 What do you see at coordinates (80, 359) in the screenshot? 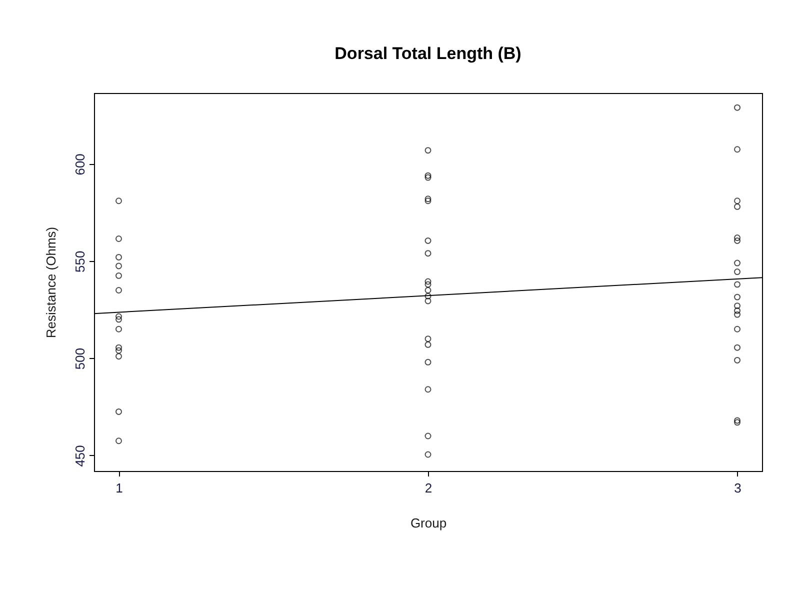
I see `y-tick-label: 500` at bounding box center [80, 359].